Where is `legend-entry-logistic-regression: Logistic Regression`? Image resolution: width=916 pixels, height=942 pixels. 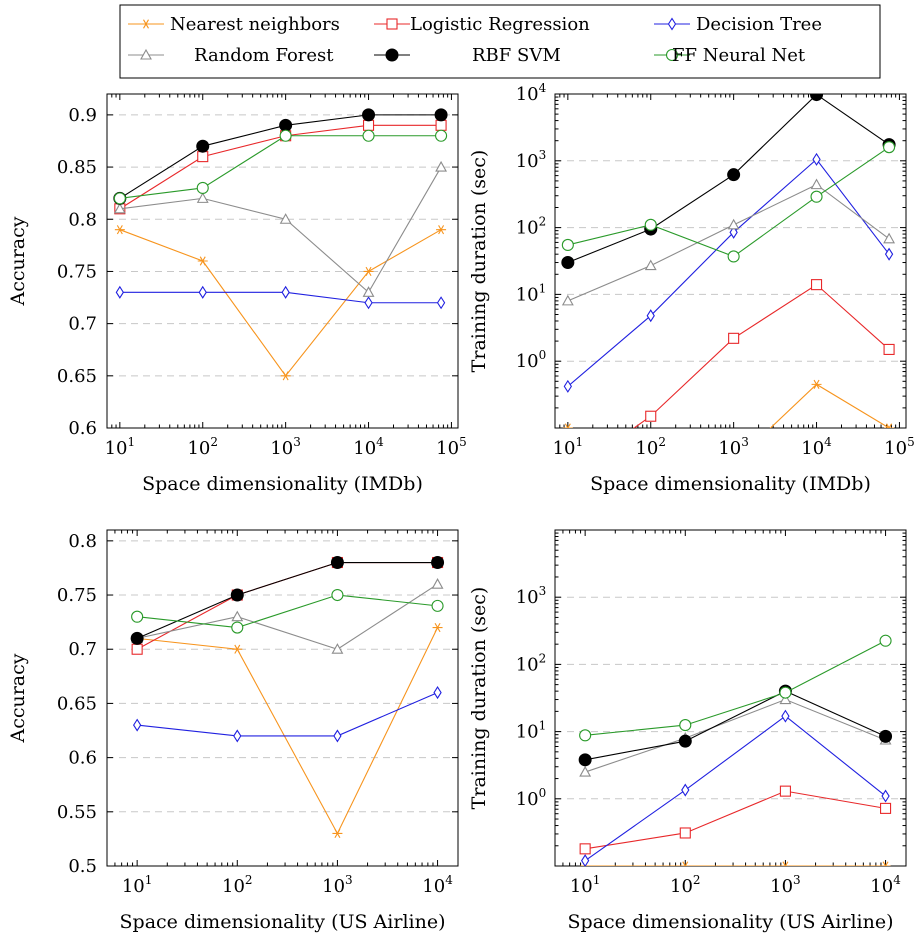
legend-entry-logistic-regression: Logistic Regression is located at coordinates (482, 24).